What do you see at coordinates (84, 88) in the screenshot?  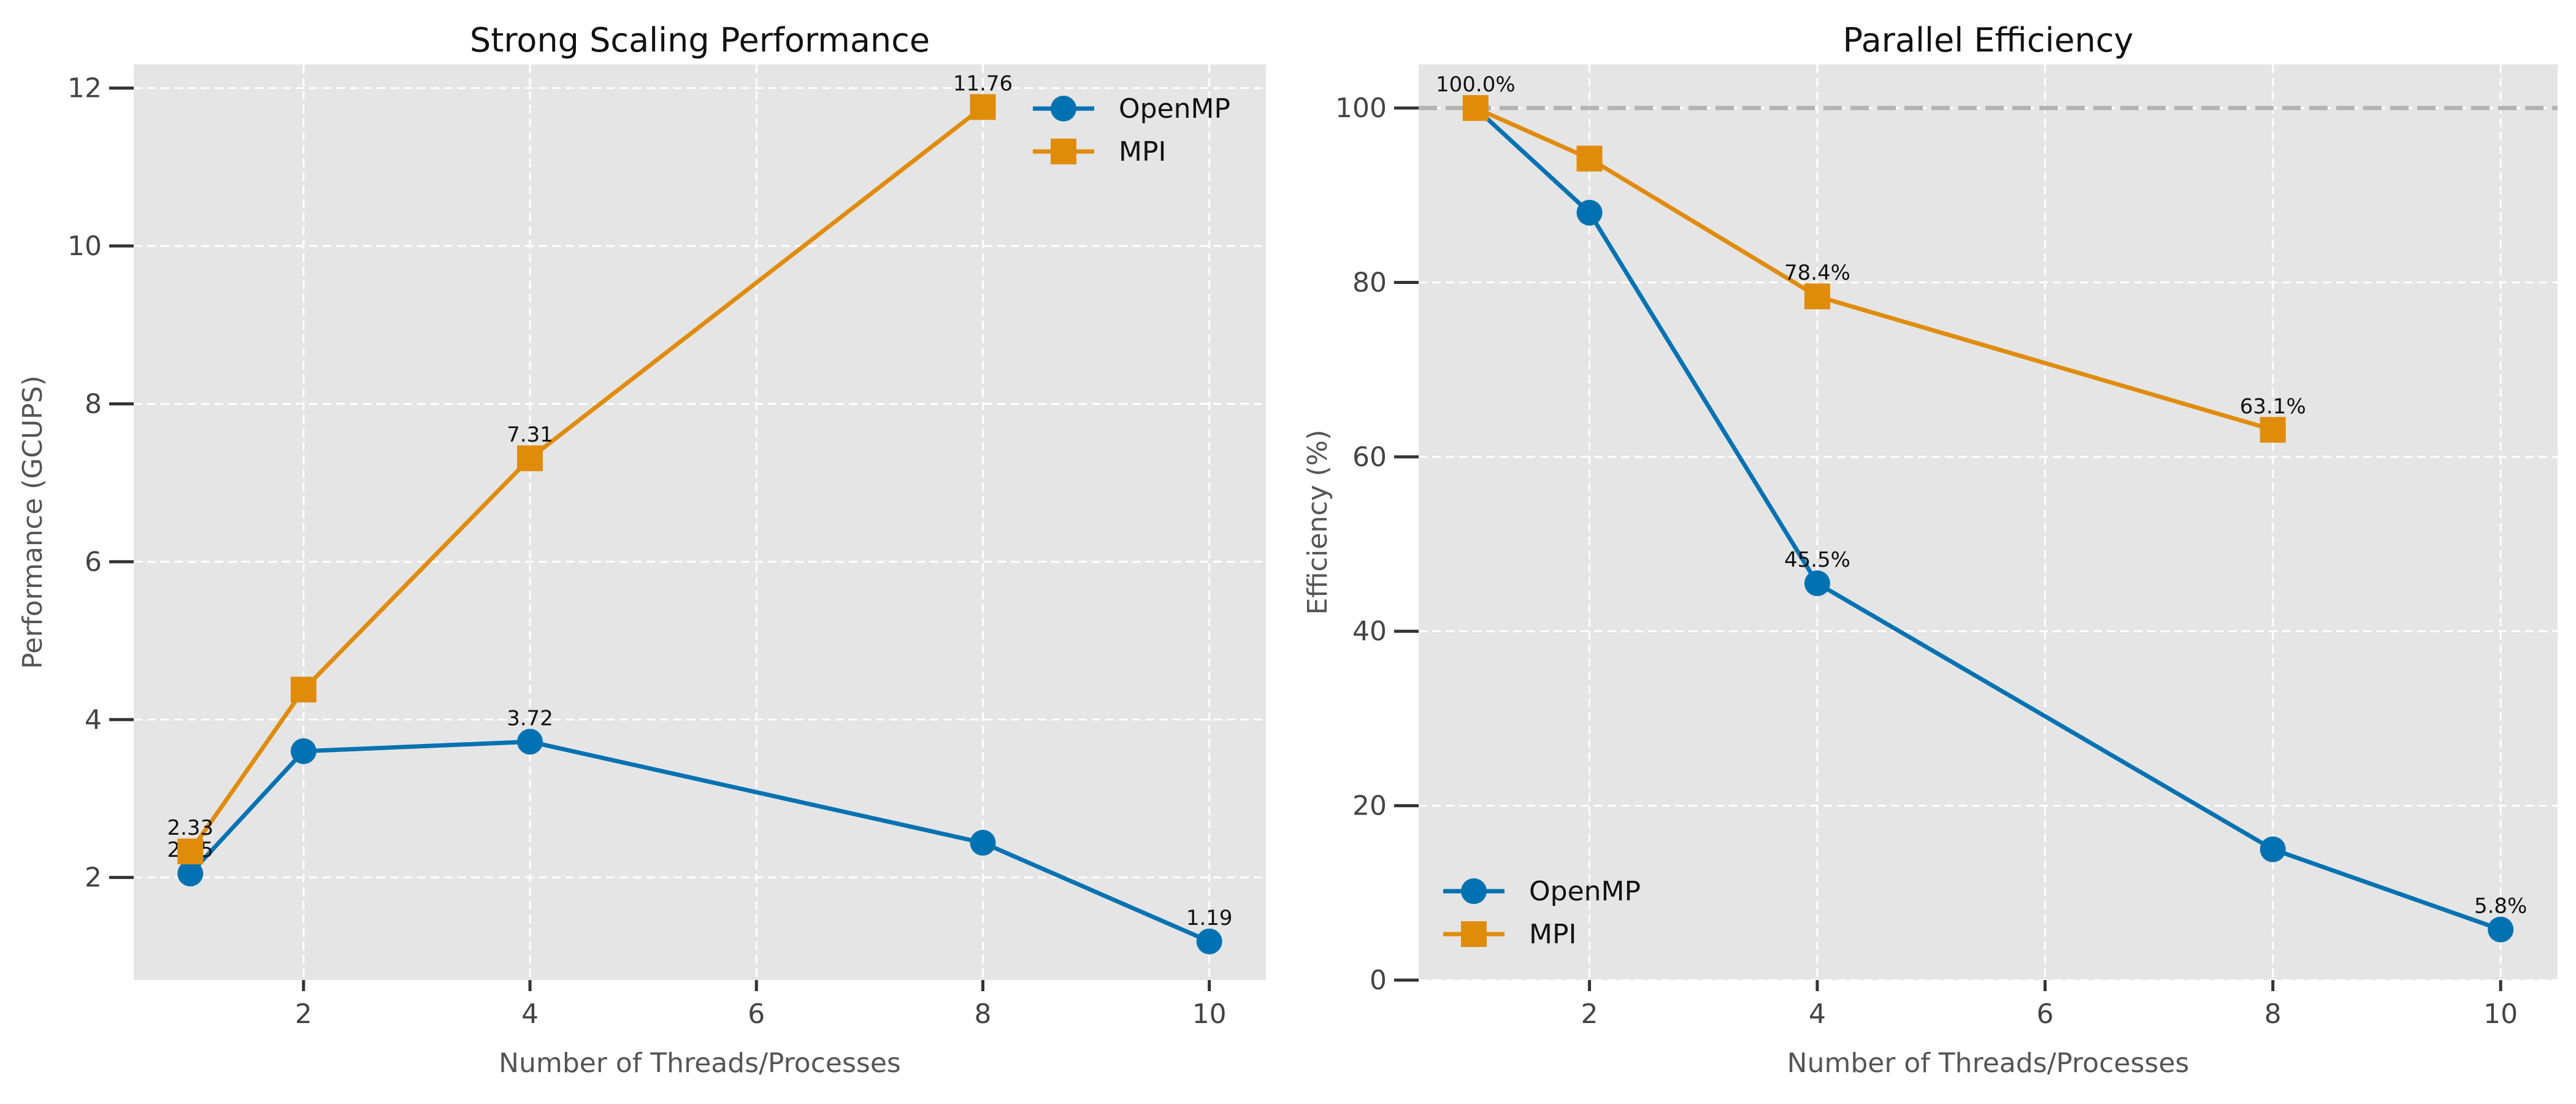 I see `y-tick-label: 12` at bounding box center [84, 88].